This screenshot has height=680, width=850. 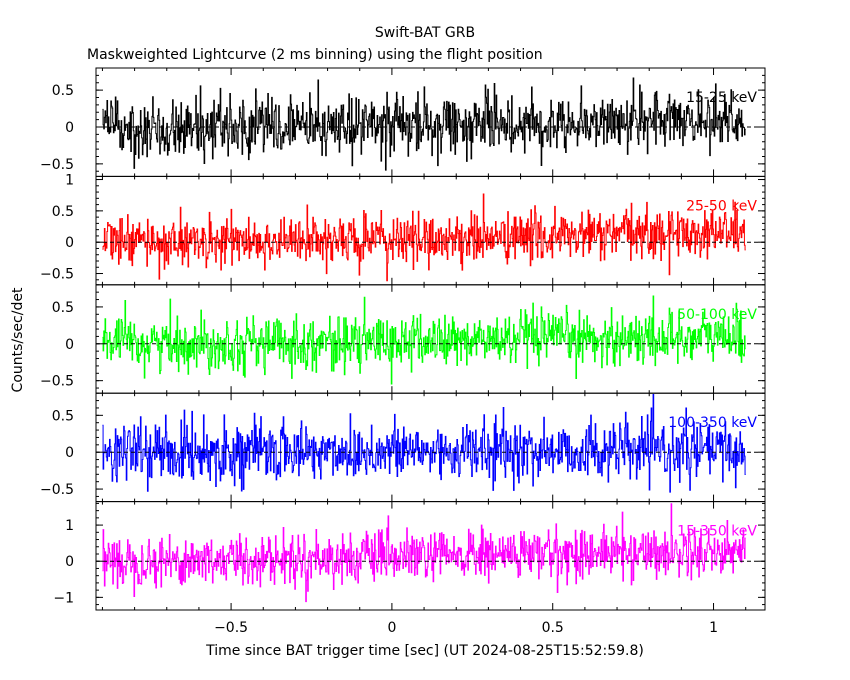 I want to click on x-tick-label: 0.5, so click(x=553, y=628).